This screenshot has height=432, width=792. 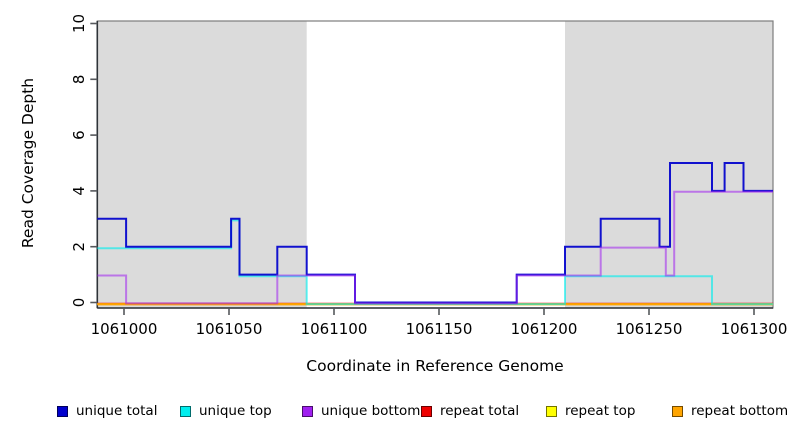 I want to click on legend-label: unique top, so click(x=235, y=411).